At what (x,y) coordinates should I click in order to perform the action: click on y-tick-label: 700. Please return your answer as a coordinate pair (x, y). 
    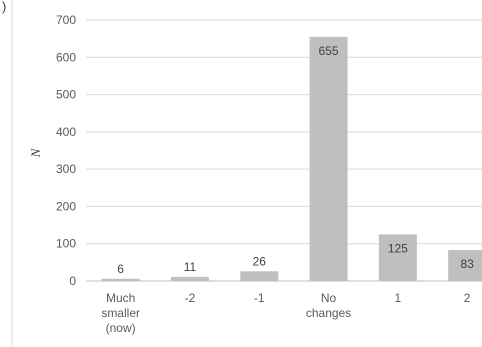
    Looking at the image, I should click on (66, 20).